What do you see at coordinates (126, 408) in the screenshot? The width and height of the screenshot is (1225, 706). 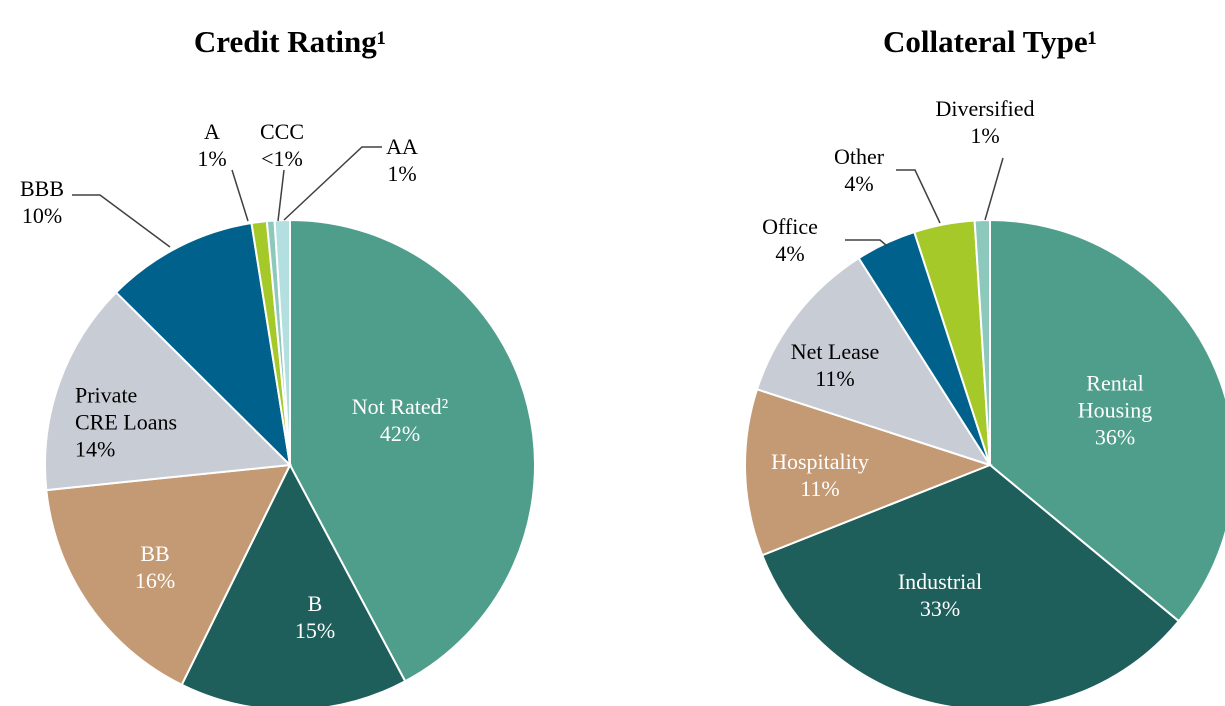 I see `category-label: Private CRE Loans` at bounding box center [126, 408].